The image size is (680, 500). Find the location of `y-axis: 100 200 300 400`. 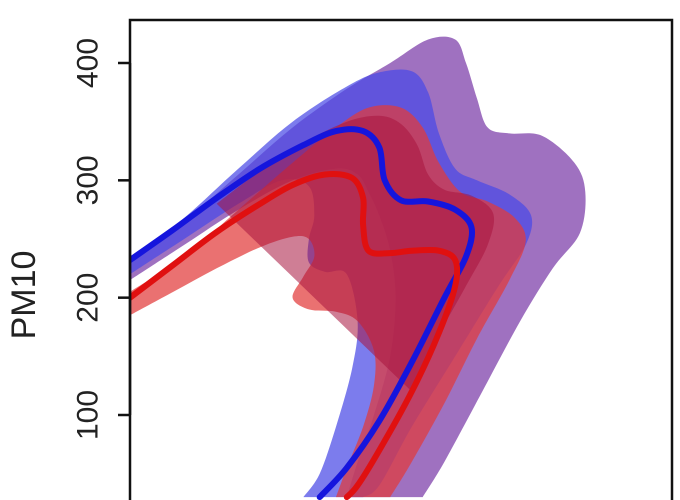

y-axis: 100 200 300 400 is located at coordinates (102, 239).